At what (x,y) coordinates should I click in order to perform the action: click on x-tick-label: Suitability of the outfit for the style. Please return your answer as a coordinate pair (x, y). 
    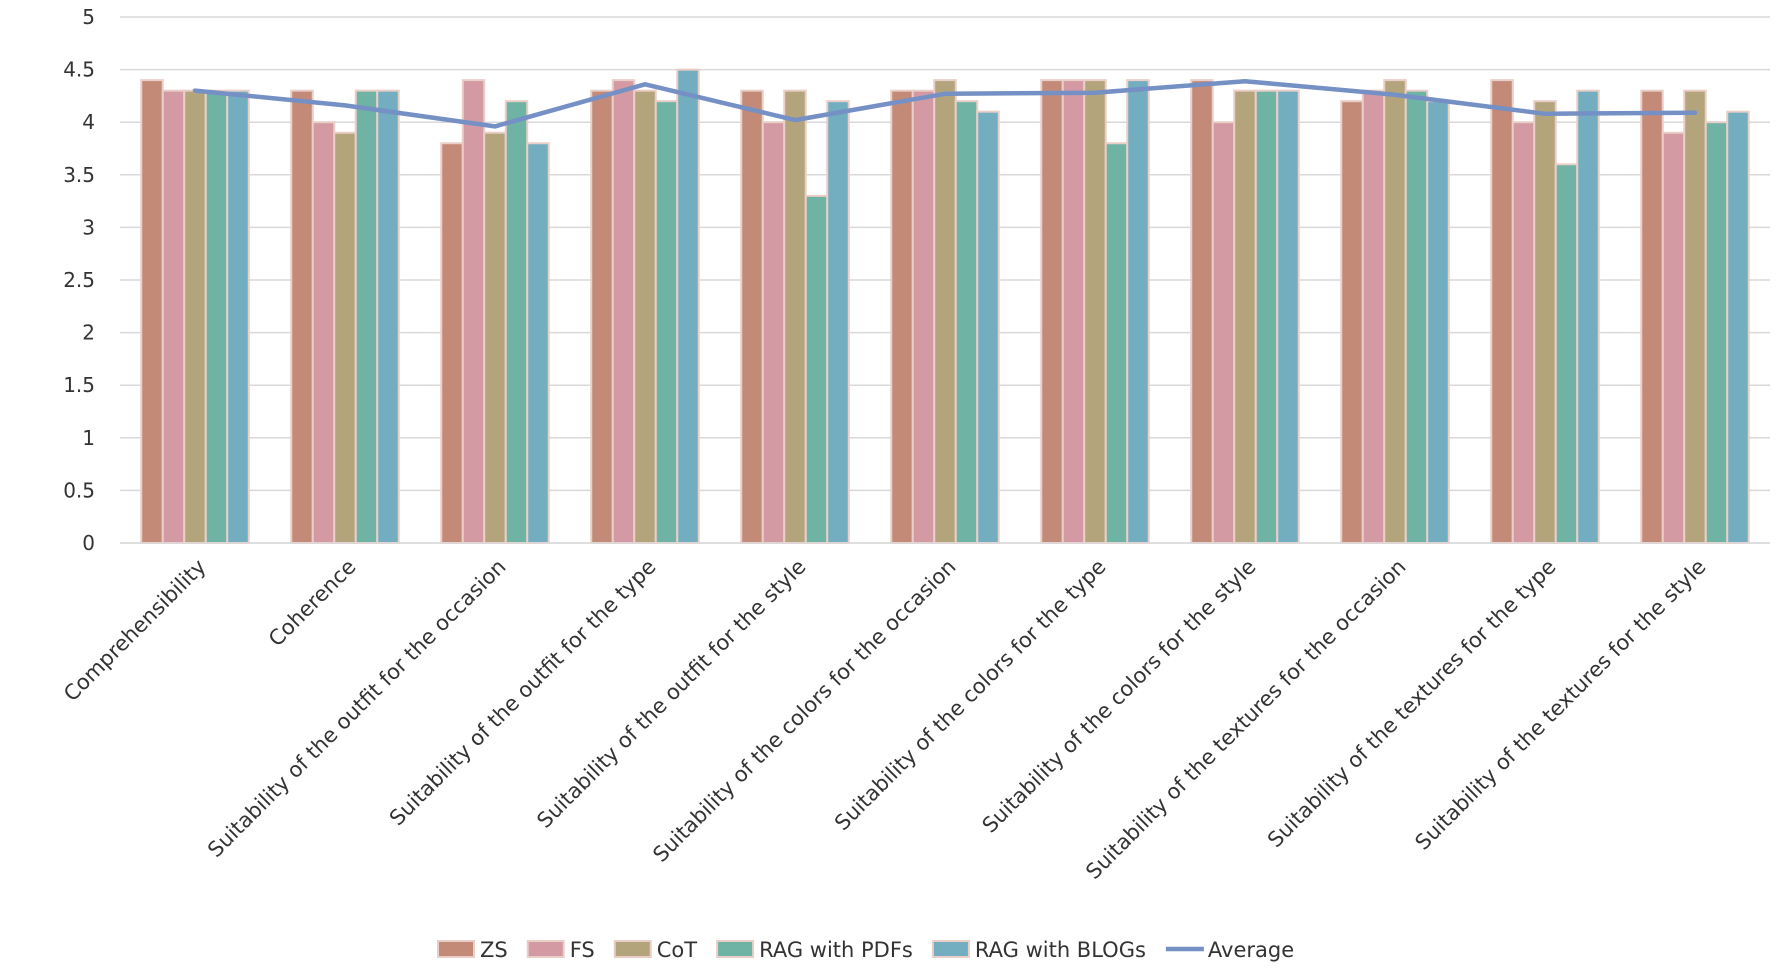
    Looking at the image, I should click on (671, 694).